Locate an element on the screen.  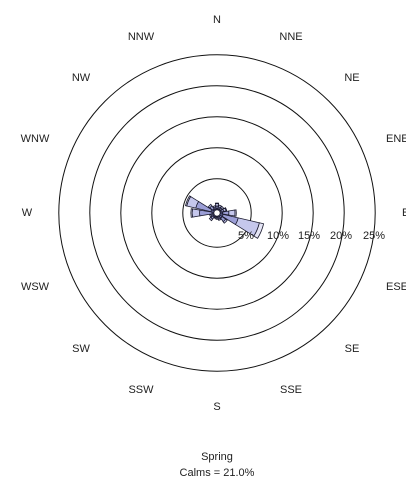
dir-label-wsw: WSW is located at coordinates (35, 287).